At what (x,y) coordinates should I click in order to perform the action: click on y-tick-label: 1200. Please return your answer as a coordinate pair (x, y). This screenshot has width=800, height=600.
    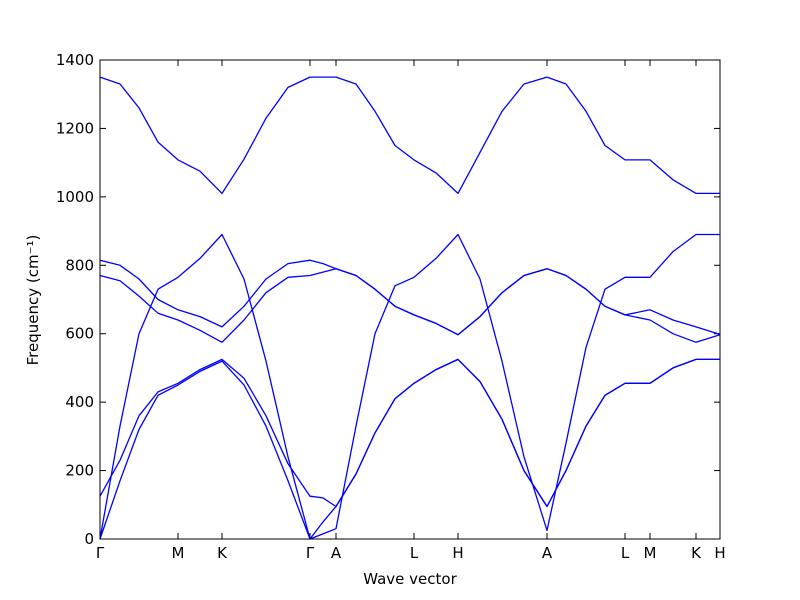
    Looking at the image, I should click on (75, 128).